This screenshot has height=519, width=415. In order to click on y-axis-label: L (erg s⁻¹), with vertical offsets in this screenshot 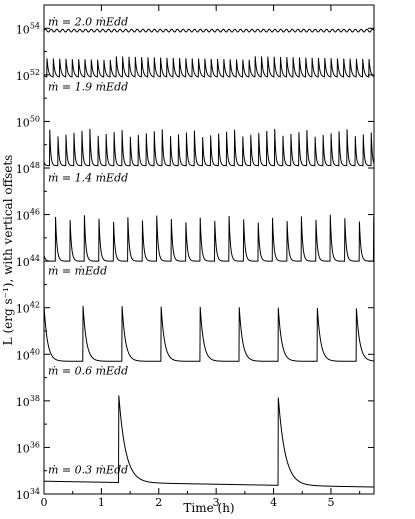, I will do `click(8, 250)`.